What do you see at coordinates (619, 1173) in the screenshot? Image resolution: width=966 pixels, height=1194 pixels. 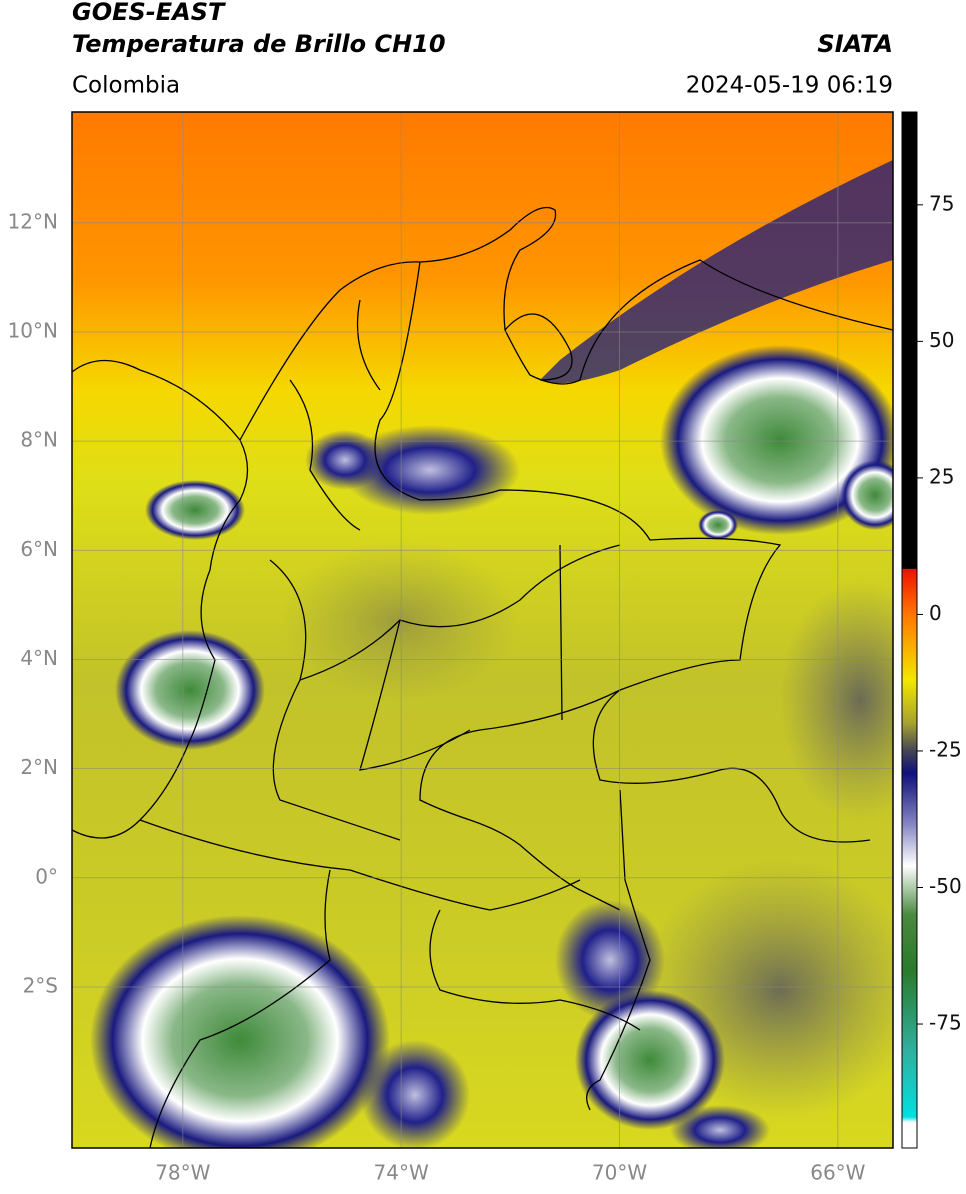 I see `lon-tick-label: 70°W` at bounding box center [619, 1173].